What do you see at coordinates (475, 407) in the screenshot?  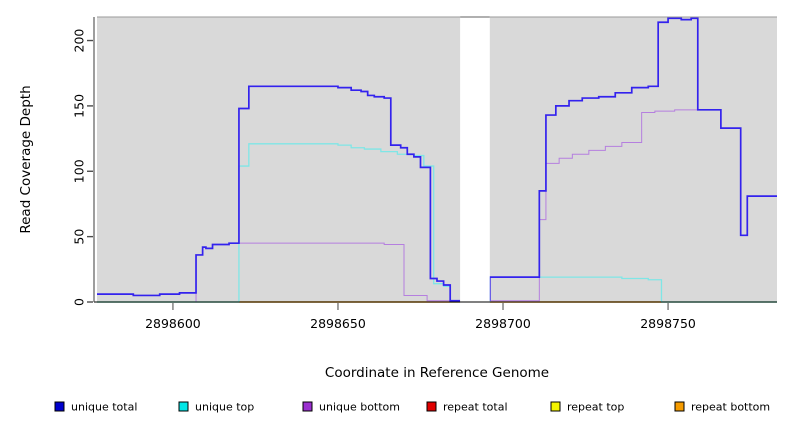 I see `legend-label-repeat-total: repeat total` at bounding box center [475, 407].